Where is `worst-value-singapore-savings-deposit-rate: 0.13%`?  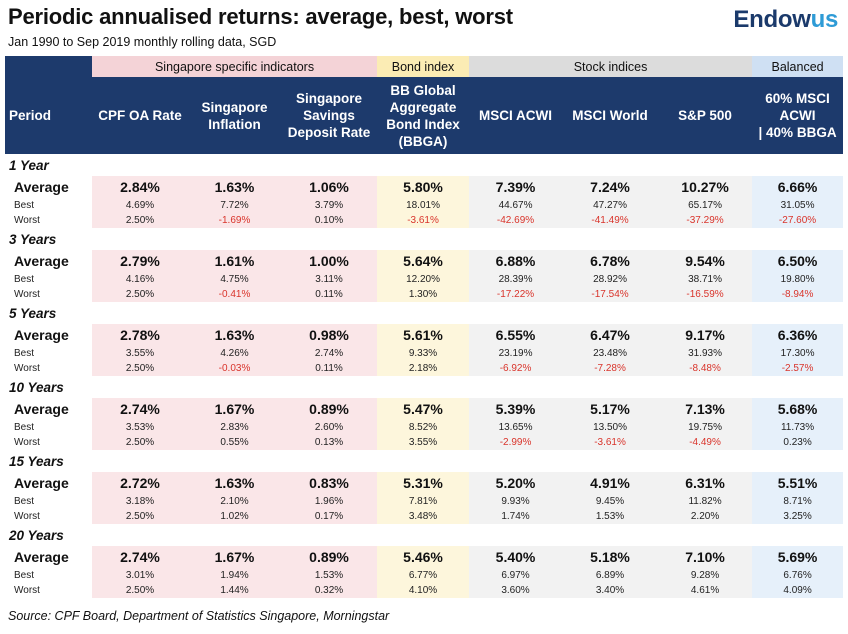 worst-value-singapore-savings-deposit-rate: 0.13% is located at coordinates (329, 442).